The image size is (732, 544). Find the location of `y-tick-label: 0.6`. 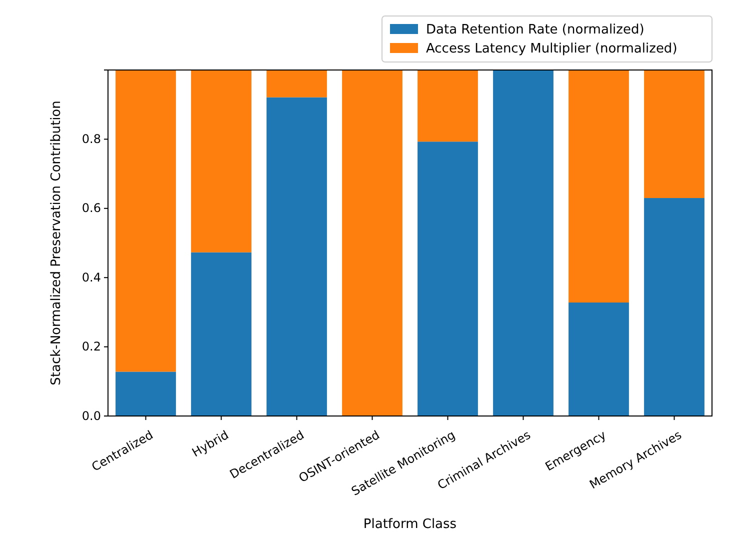

y-tick-label: 0.6 is located at coordinates (91, 208).